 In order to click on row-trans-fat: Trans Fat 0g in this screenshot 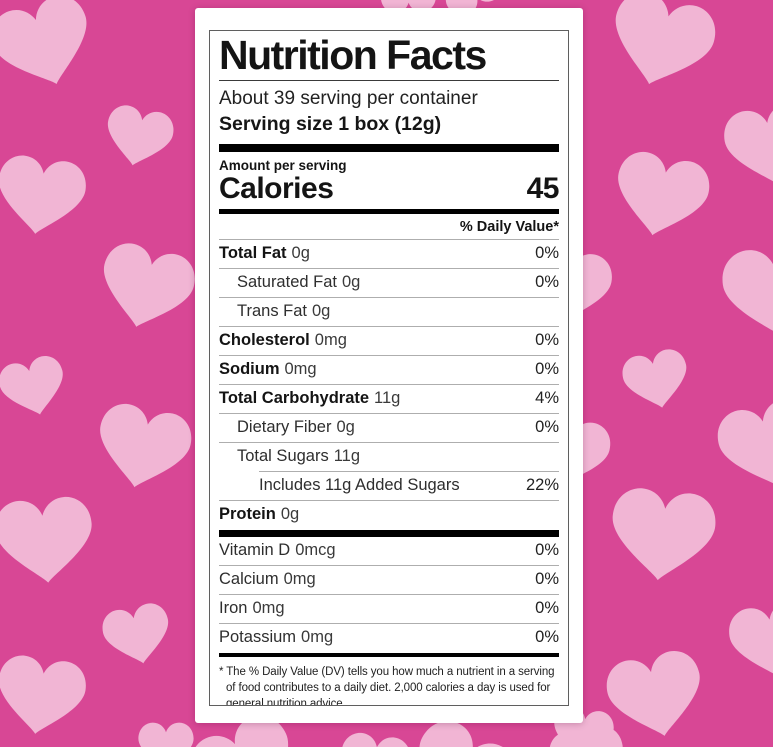, I will do `click(389, 312)`.